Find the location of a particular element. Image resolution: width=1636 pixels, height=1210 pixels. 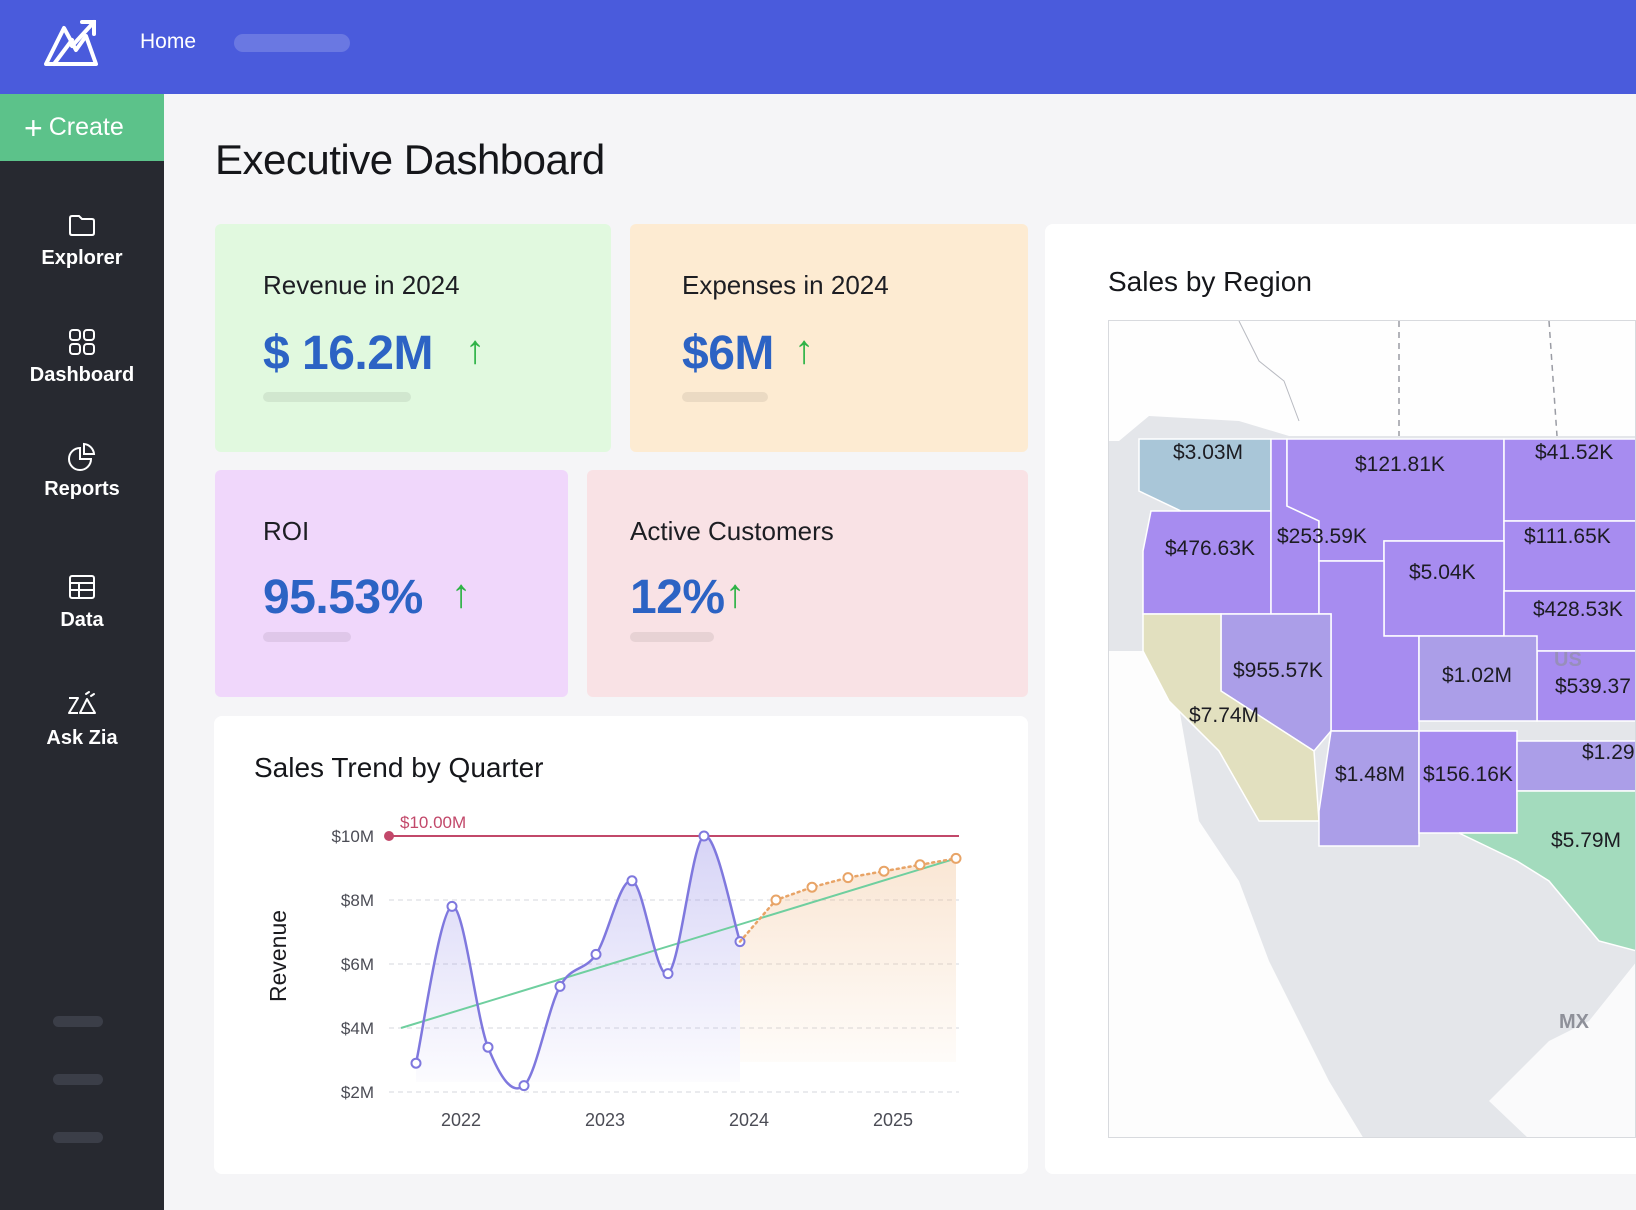

country-label: US is located at coordinates (1568, 660).